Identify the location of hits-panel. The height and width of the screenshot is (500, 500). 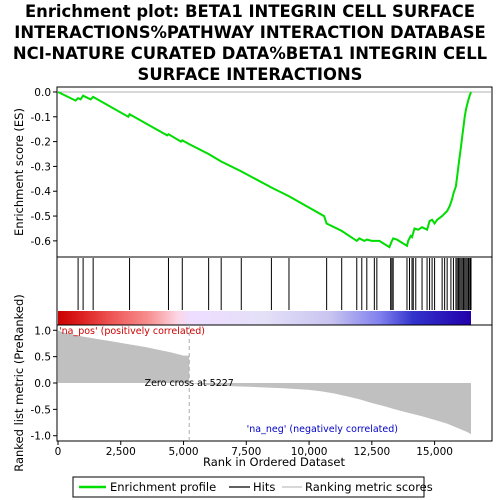
(274, 291).